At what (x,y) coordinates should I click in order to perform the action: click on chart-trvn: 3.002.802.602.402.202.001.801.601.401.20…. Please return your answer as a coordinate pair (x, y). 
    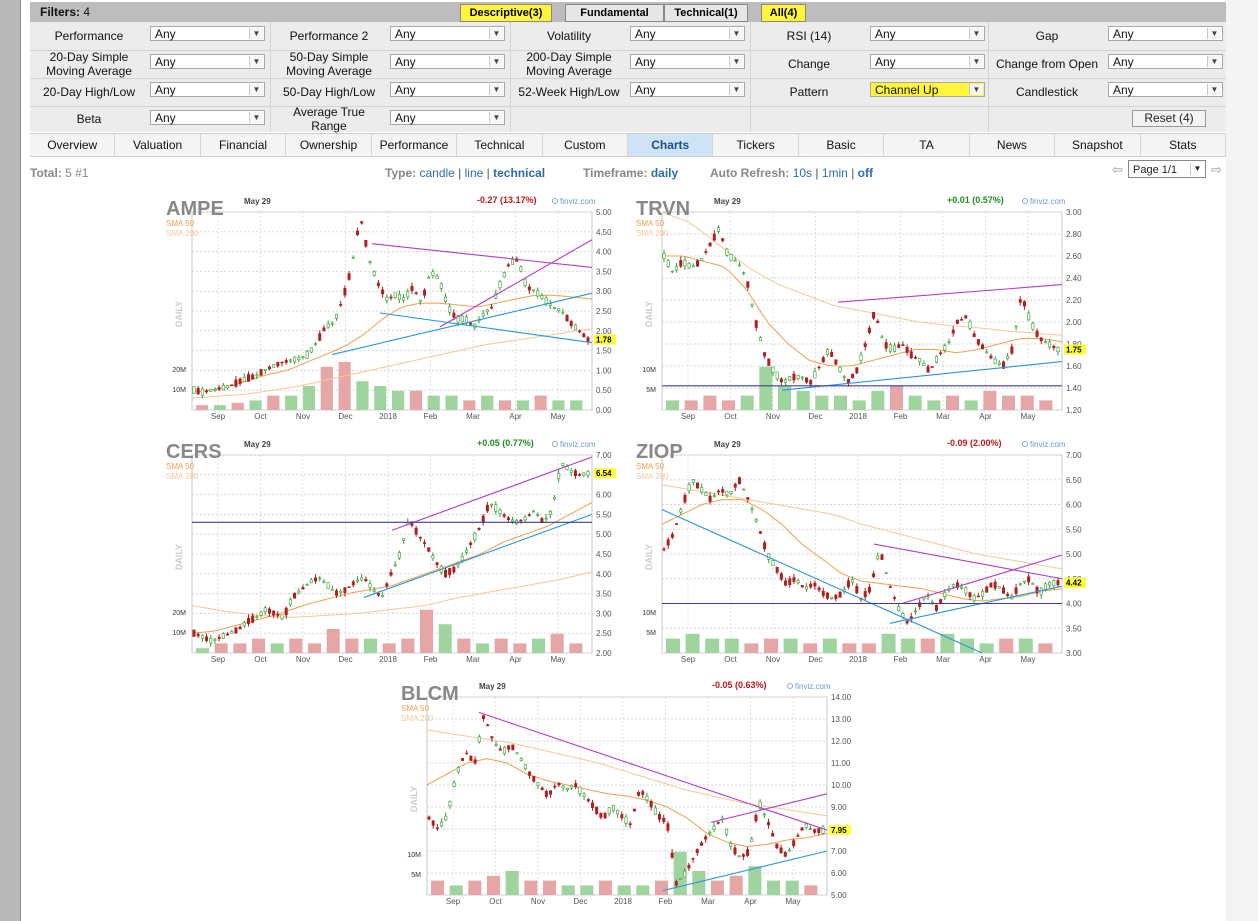
    Looking at the image, I should click on (860, 308).